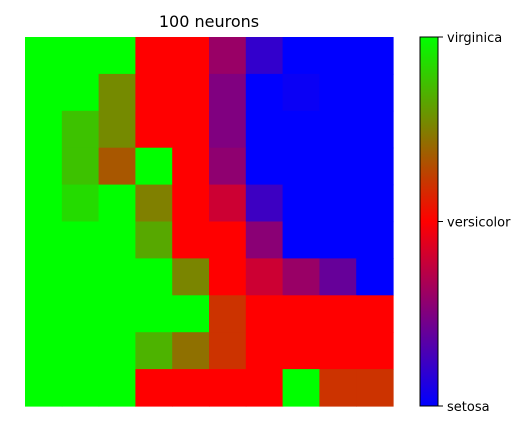 Image resolution: width=530 pixels, height=444 pixels. What do you see at coordinates (44, 203) in the screenshot?
I see `heatmap-cell-r4-c0` at bounding box center [44, 203].